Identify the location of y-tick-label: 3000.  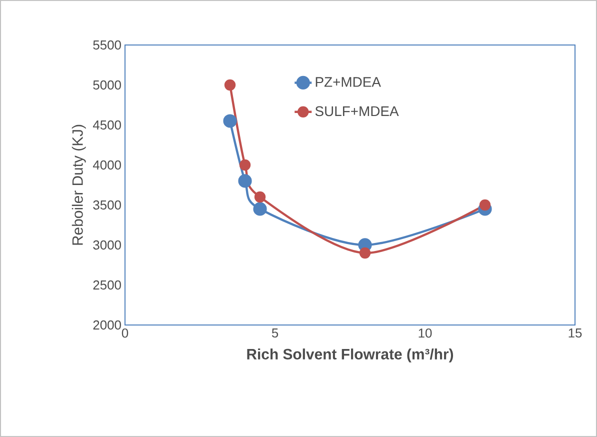
(107, 245).